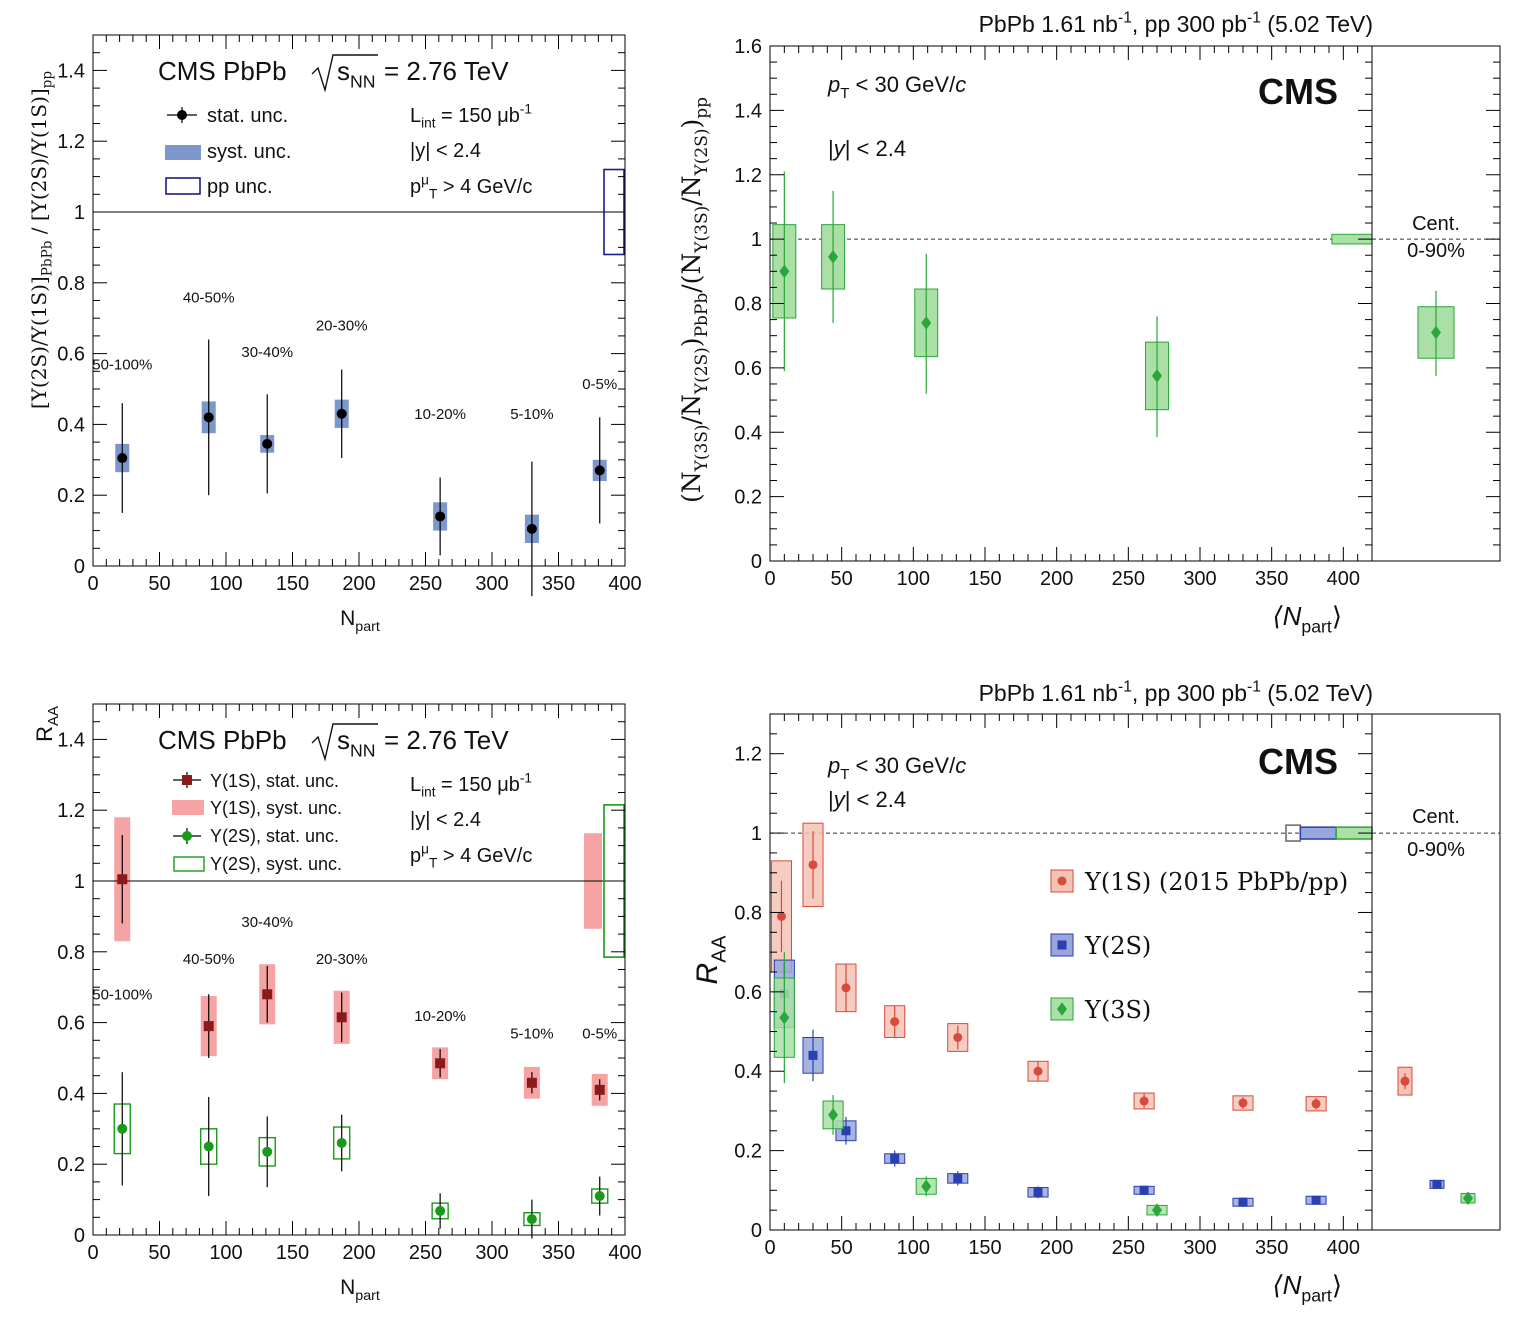 The image size is (1530, 1323). I want to click on text-part: 350, so click(558, 584).